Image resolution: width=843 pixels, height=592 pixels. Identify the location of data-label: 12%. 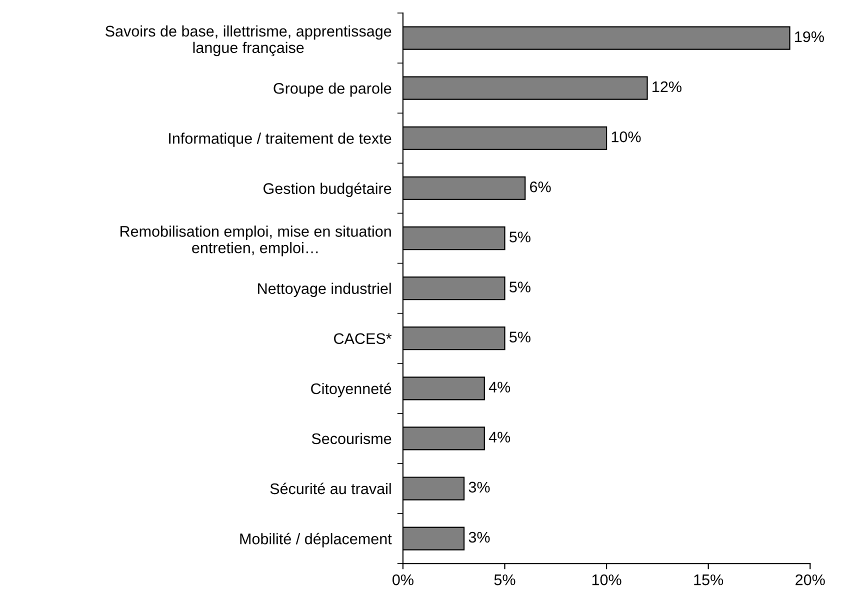
(667, 86).